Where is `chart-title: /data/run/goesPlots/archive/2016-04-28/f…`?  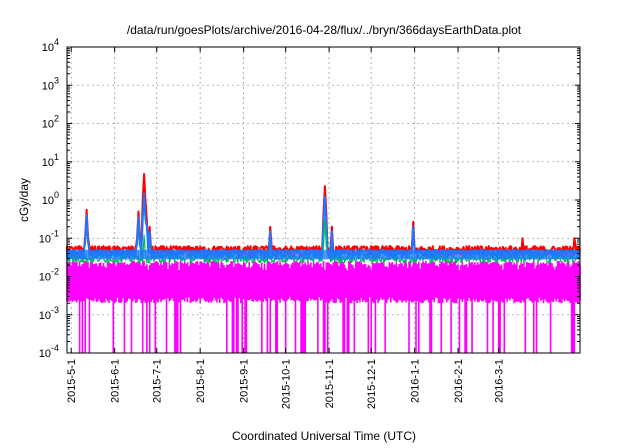 chart-title: /data/run/goesPlots/archive/2016-04-28/f… is located at coordinates (324, 30).